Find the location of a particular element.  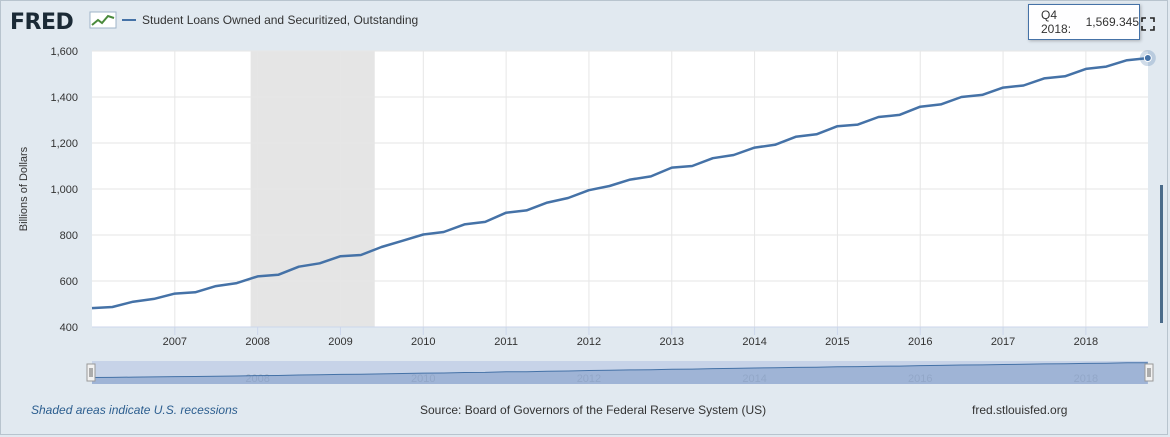

x-tick-label: 2018 is located at coordinates (1086, 342).